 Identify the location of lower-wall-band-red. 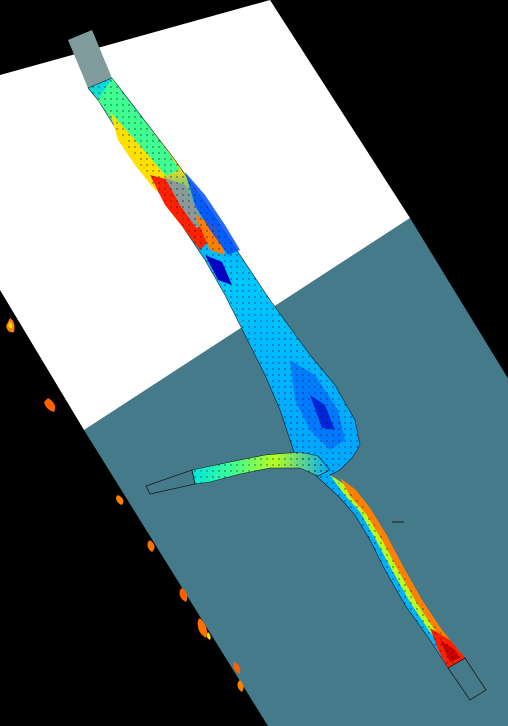
(400, 567).